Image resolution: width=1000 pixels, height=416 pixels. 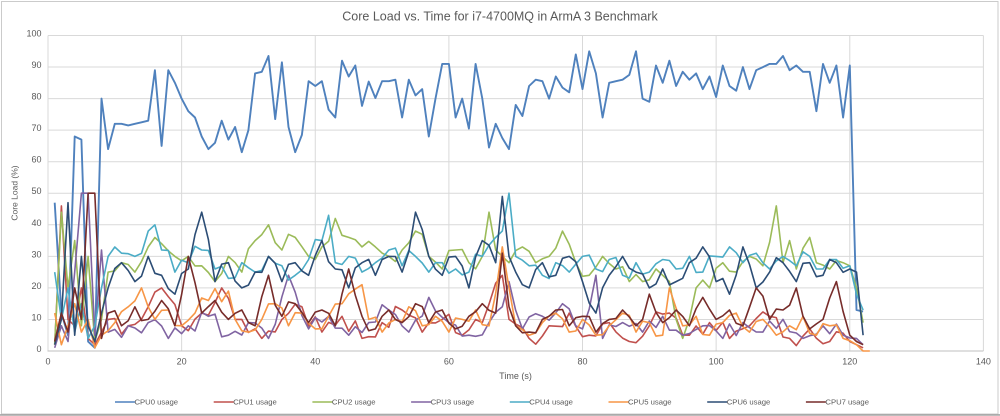 I want to click on svg-text: CPU5 usage, so click(x=650, y=401).